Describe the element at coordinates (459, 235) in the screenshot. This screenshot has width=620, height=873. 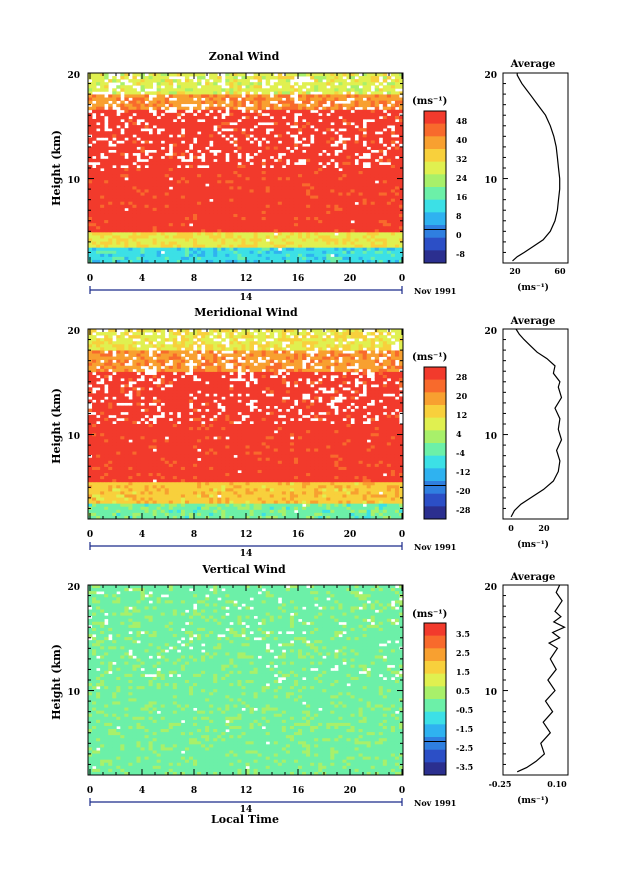
I see `zonal-cb-0: 0` at that location.